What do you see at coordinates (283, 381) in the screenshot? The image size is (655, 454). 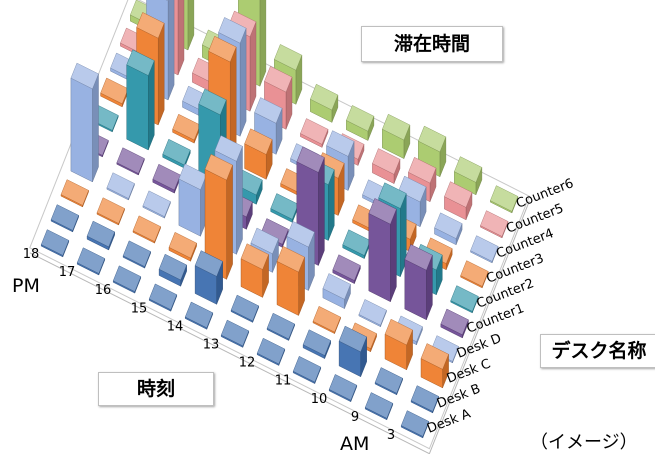 I see `hour-tick-label: 11` at bounding box center [283, 381].